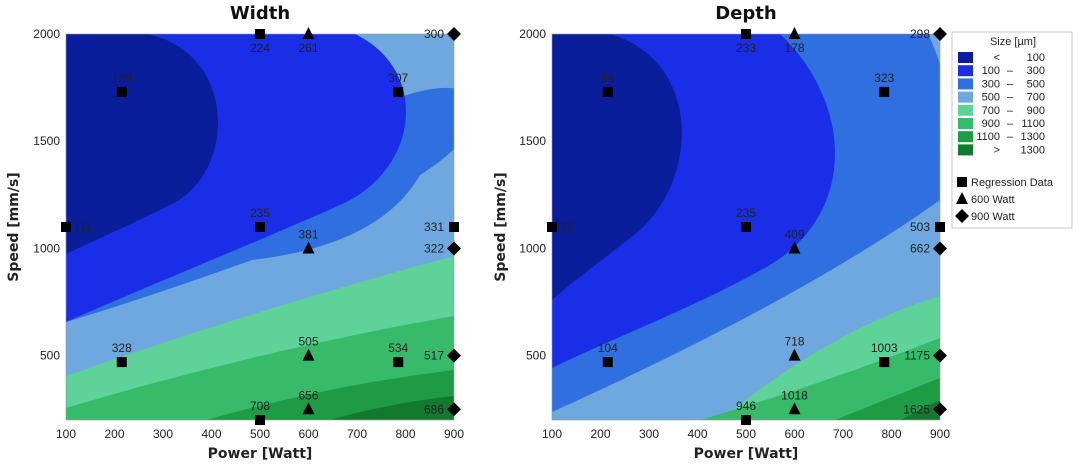 The image size is (1080, 464). I want to click on data-point-label: 178, so click(794, 48).